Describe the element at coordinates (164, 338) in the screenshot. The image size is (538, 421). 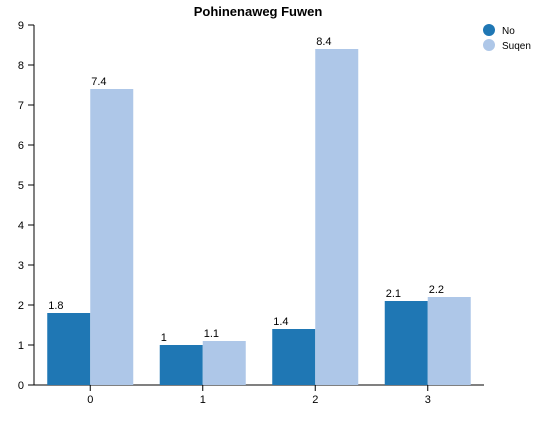
I see `data-label: 1` at that location.